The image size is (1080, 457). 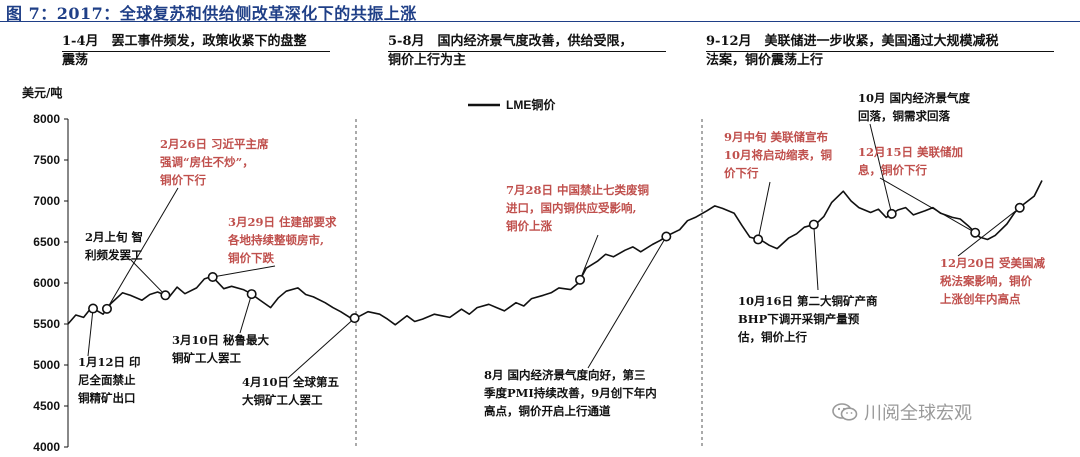 I want to click on y-tick-label: 8000, so click(x=46, y=119).